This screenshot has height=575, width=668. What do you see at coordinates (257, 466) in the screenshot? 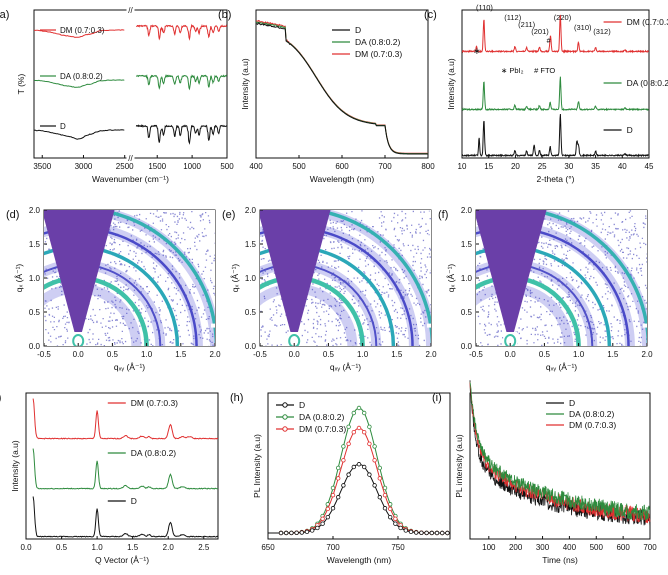
I see `y-axis-label: PL Intensity (a.u)` at bounding box center [257, 466].